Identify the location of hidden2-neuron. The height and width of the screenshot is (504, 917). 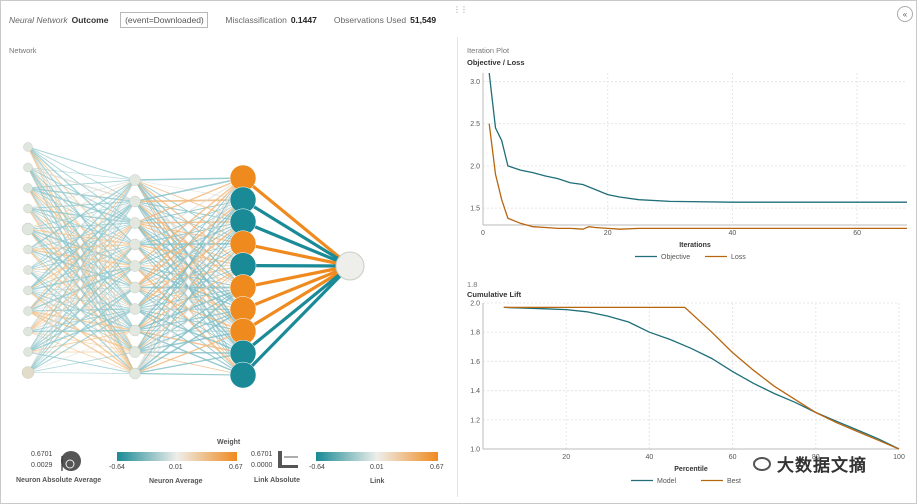
(243, 375).